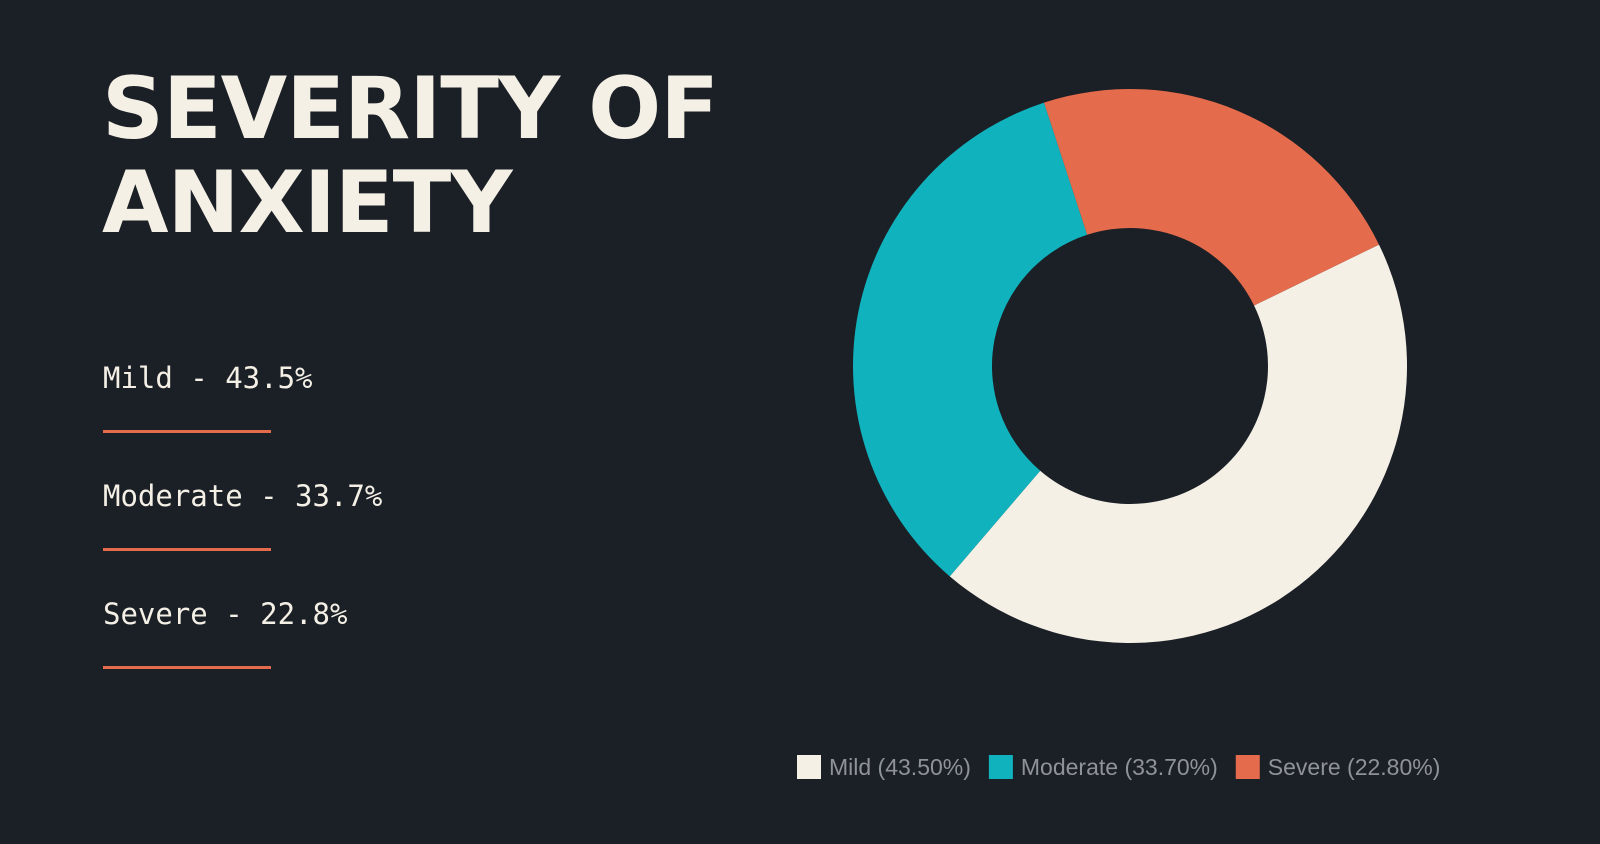 Image resolution: width=1600 pixels, height=844 pixels. I want to click on stat-item-mild: Mild - 43.5%, so click(242, 419).